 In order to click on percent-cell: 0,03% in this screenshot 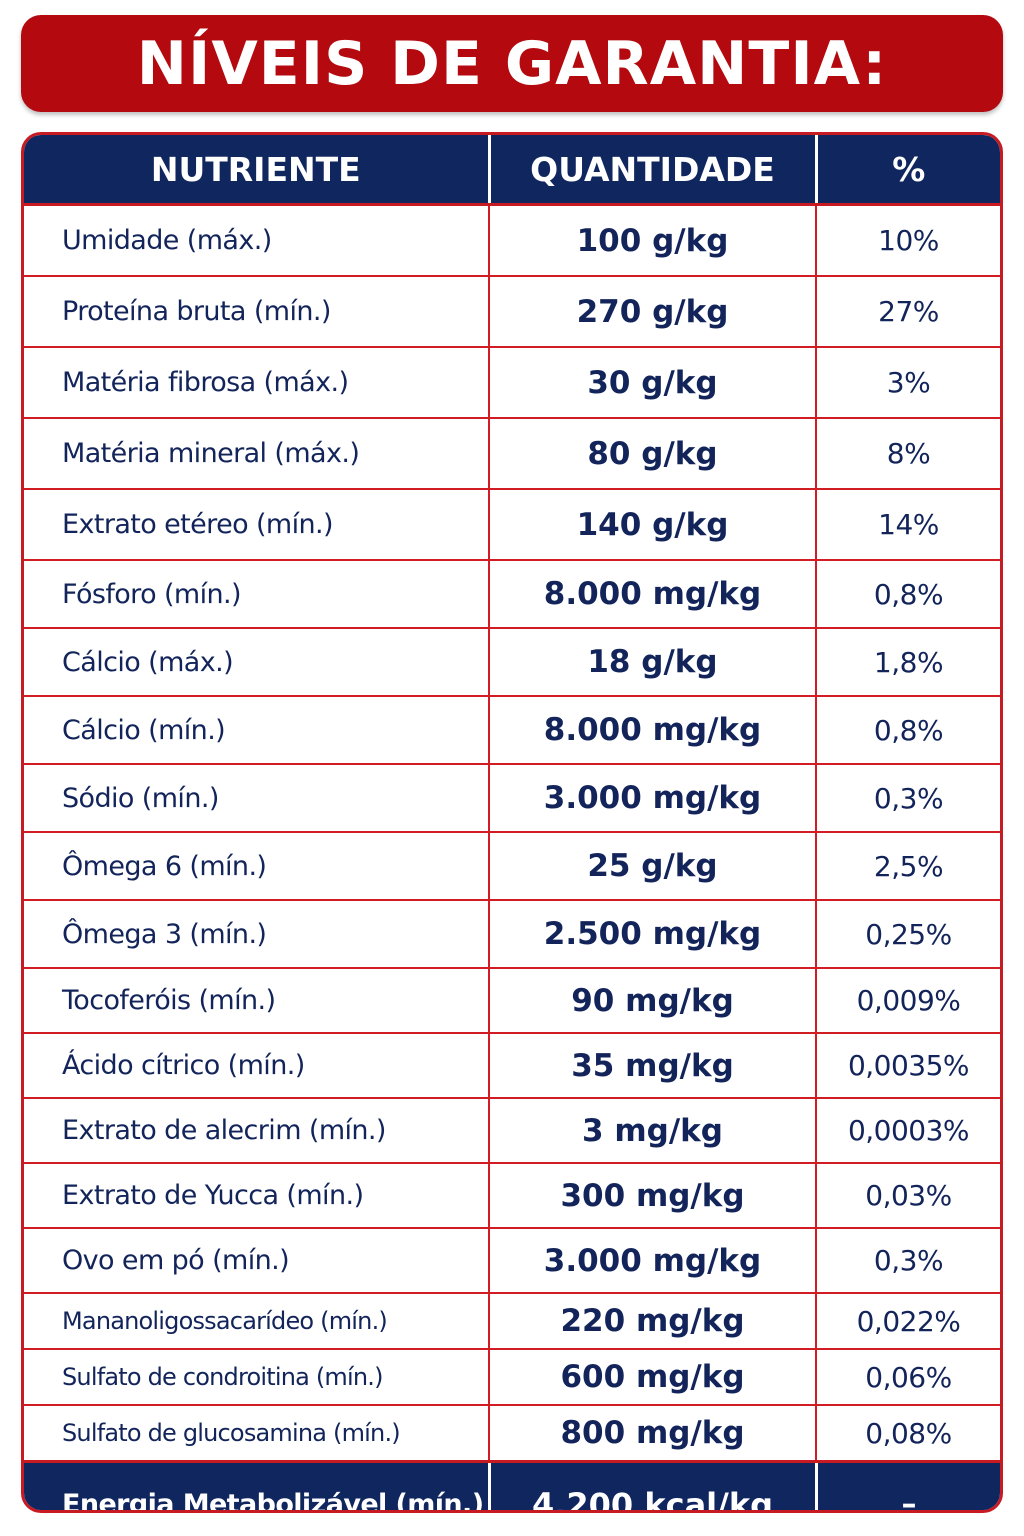, I will do `click(907, 1196)`.